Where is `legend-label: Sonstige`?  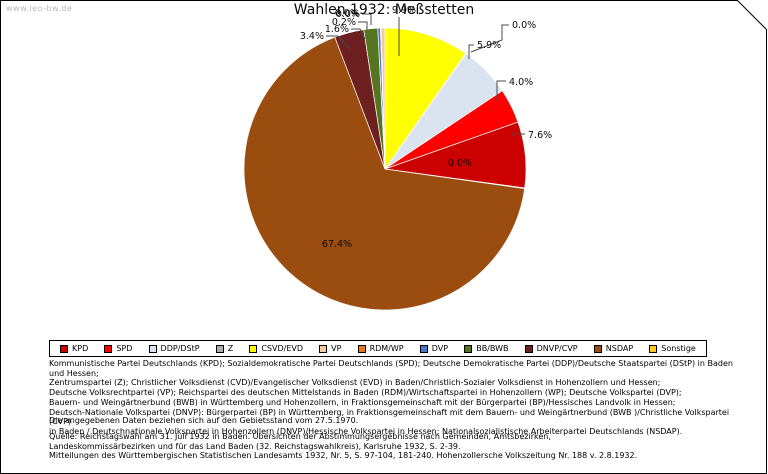 legend-label: Sonstige is located at coordinates (678, 348).